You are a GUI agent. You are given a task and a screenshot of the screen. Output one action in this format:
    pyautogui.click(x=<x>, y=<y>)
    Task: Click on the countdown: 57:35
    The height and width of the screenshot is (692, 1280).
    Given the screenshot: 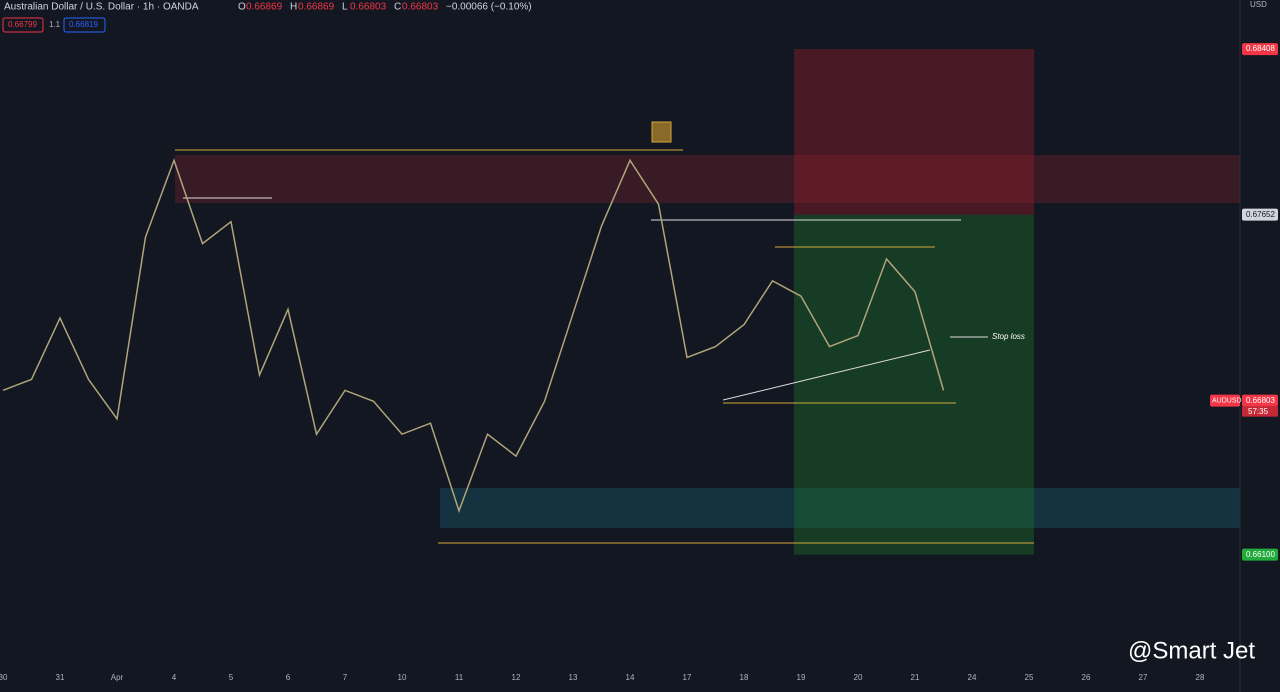 What is the action you would take?
    pyautogui.click(x=1258, y=411)
    